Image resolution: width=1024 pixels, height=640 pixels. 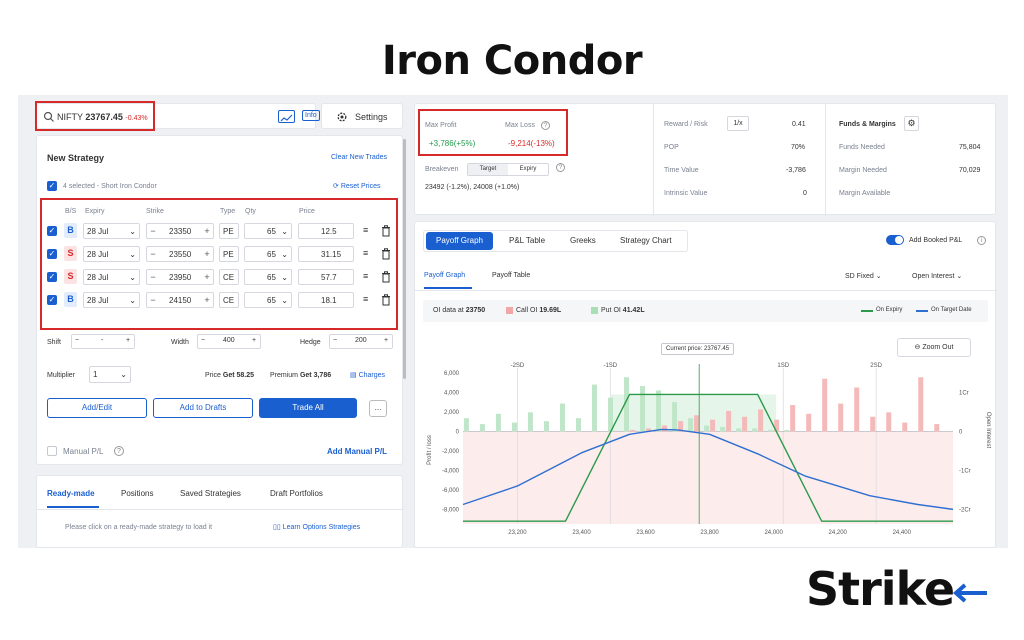 What do you see at coordinates (488, 169) in the screenshot?
I see `target-toggle: Target` at bounding box center [488, 169].